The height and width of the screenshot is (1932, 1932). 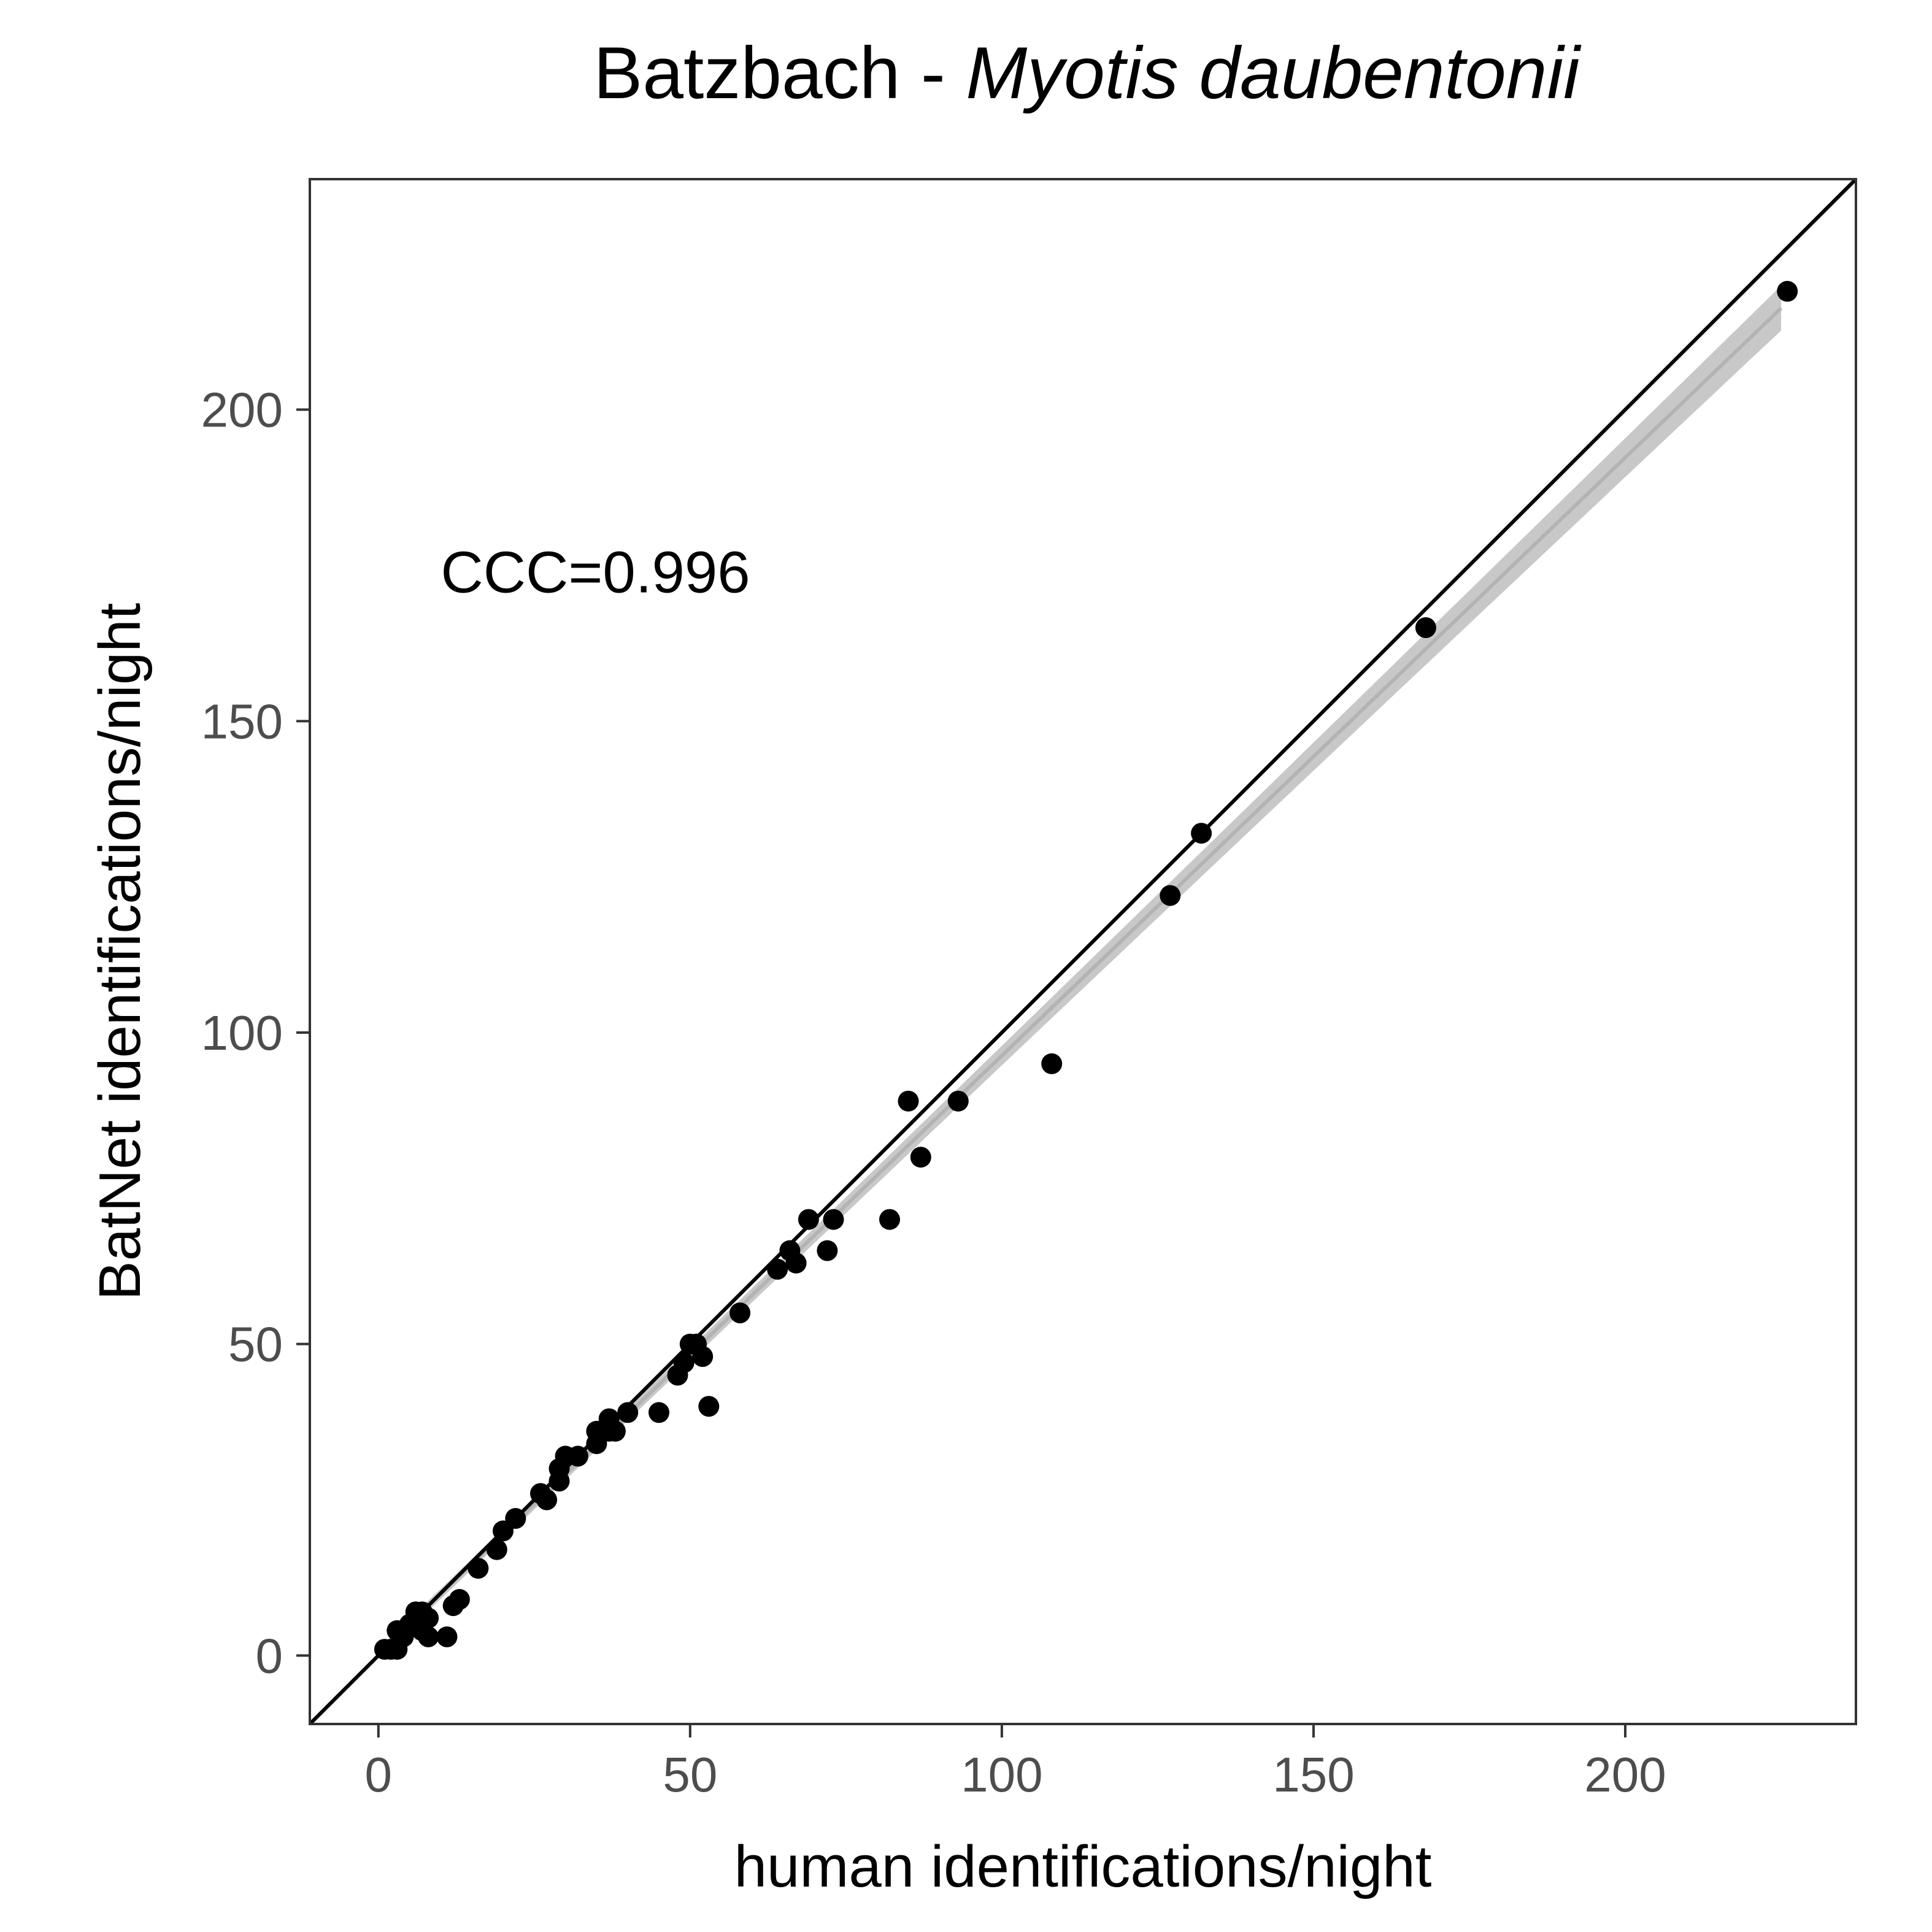 What do you see at coordinates (1274, 73) in the screenshot?
I see `title-species: Myotis daubentonii` at bounding box center [1274, 73].